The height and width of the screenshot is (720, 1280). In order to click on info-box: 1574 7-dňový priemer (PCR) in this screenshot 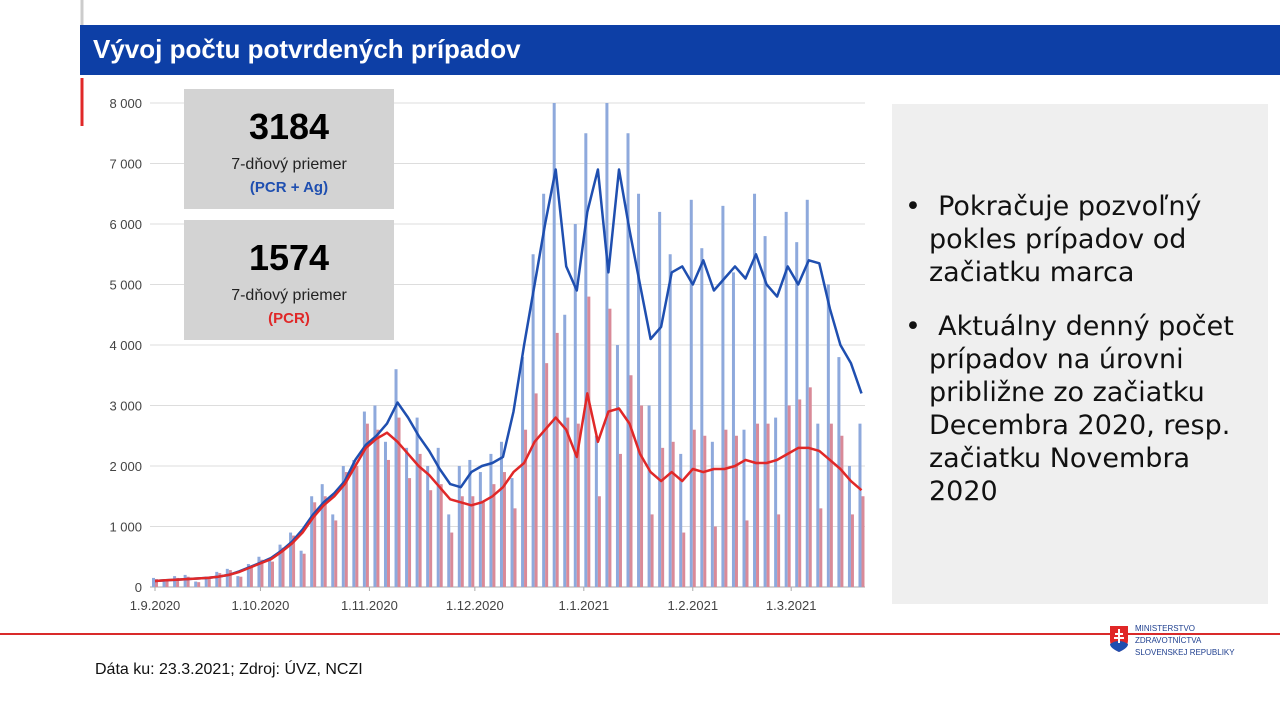, I will do `click(289, 280)`.